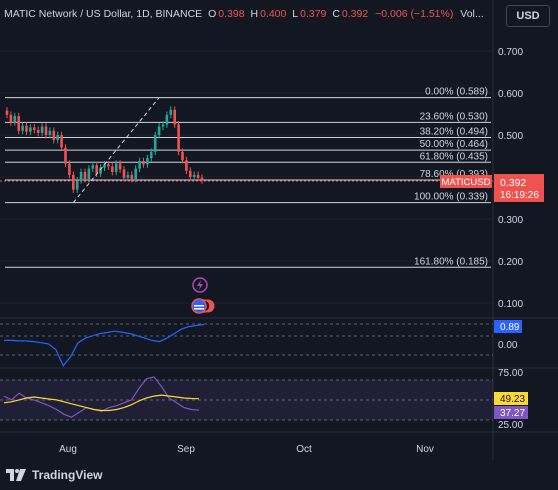 This screenshot has width=558, height=490. I want to click on indicator-1-line, so click(104, 345).